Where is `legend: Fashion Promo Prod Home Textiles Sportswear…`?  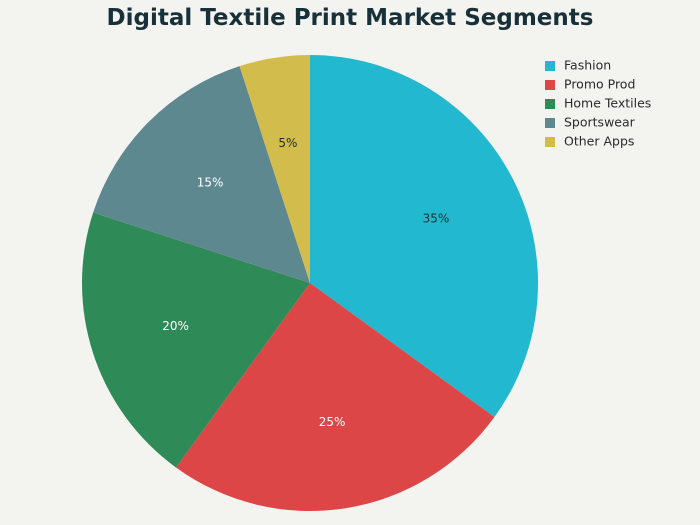
legend: Fashion Promo Prod Home Textiles Sportswear… is located at coordinates (598, 103).